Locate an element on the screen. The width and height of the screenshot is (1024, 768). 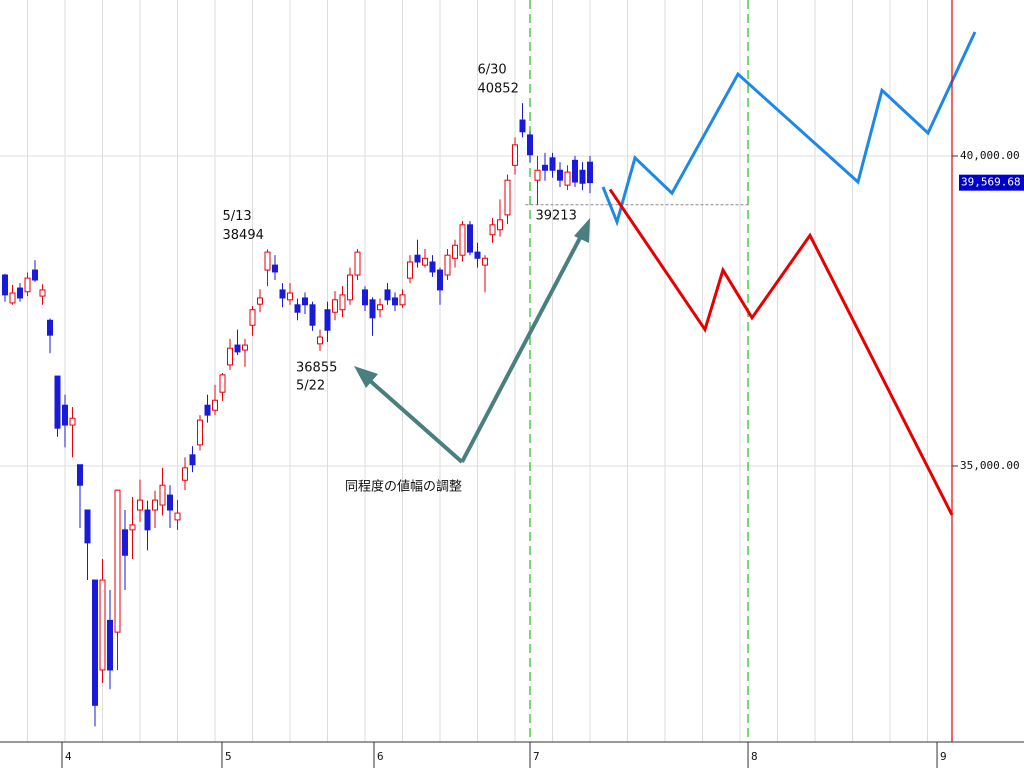
arrow-caption: 同程度の値幅の調整 is located at coordinates (403, 487).